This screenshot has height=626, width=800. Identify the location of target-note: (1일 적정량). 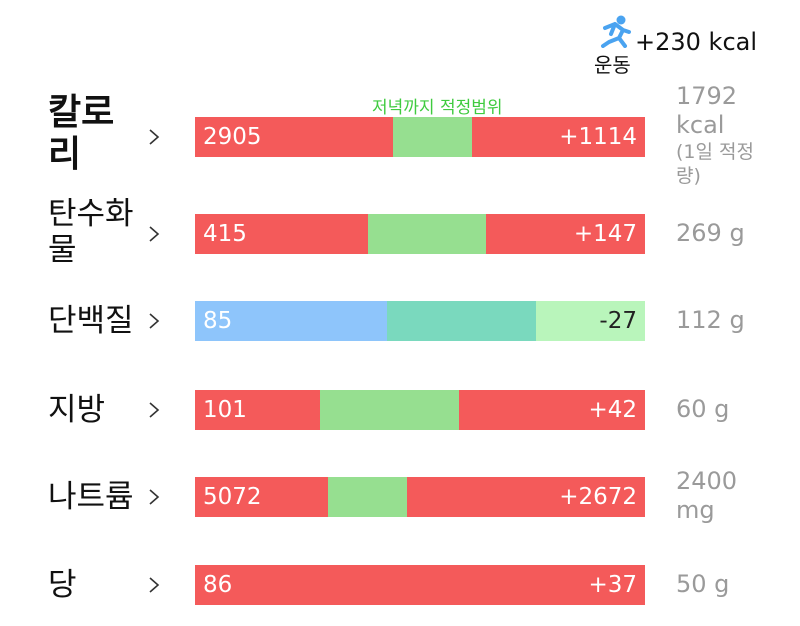
(715, 164).